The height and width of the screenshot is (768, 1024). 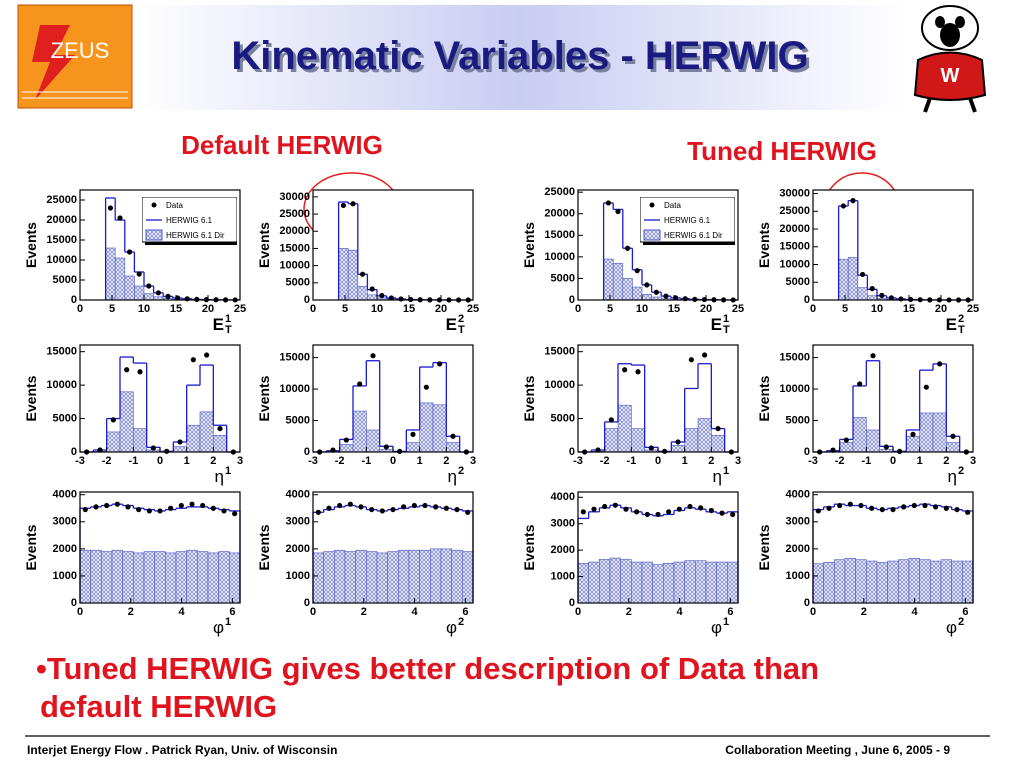 I want to click on x-tick-label: 1, so click(x=420, y=461).